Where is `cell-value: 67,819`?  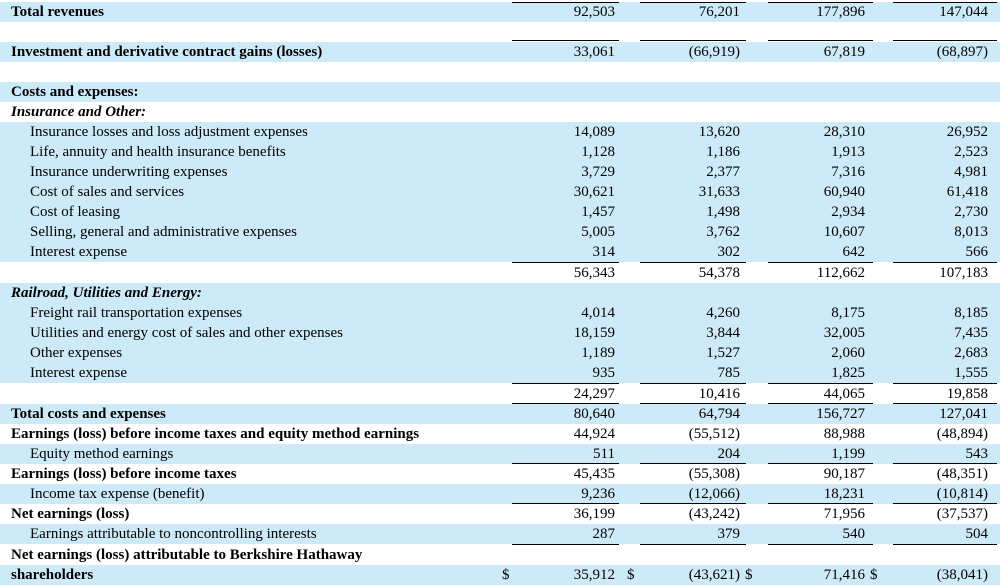 cell-value: 67,819 is located at coordinates (844, 52).